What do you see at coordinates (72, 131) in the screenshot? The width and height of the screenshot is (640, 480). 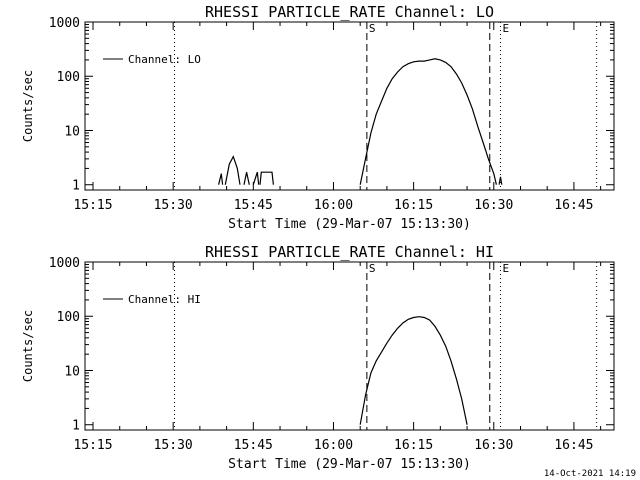 I see `chart1-y-tick-label: 10` at bounding box center [72, 131].